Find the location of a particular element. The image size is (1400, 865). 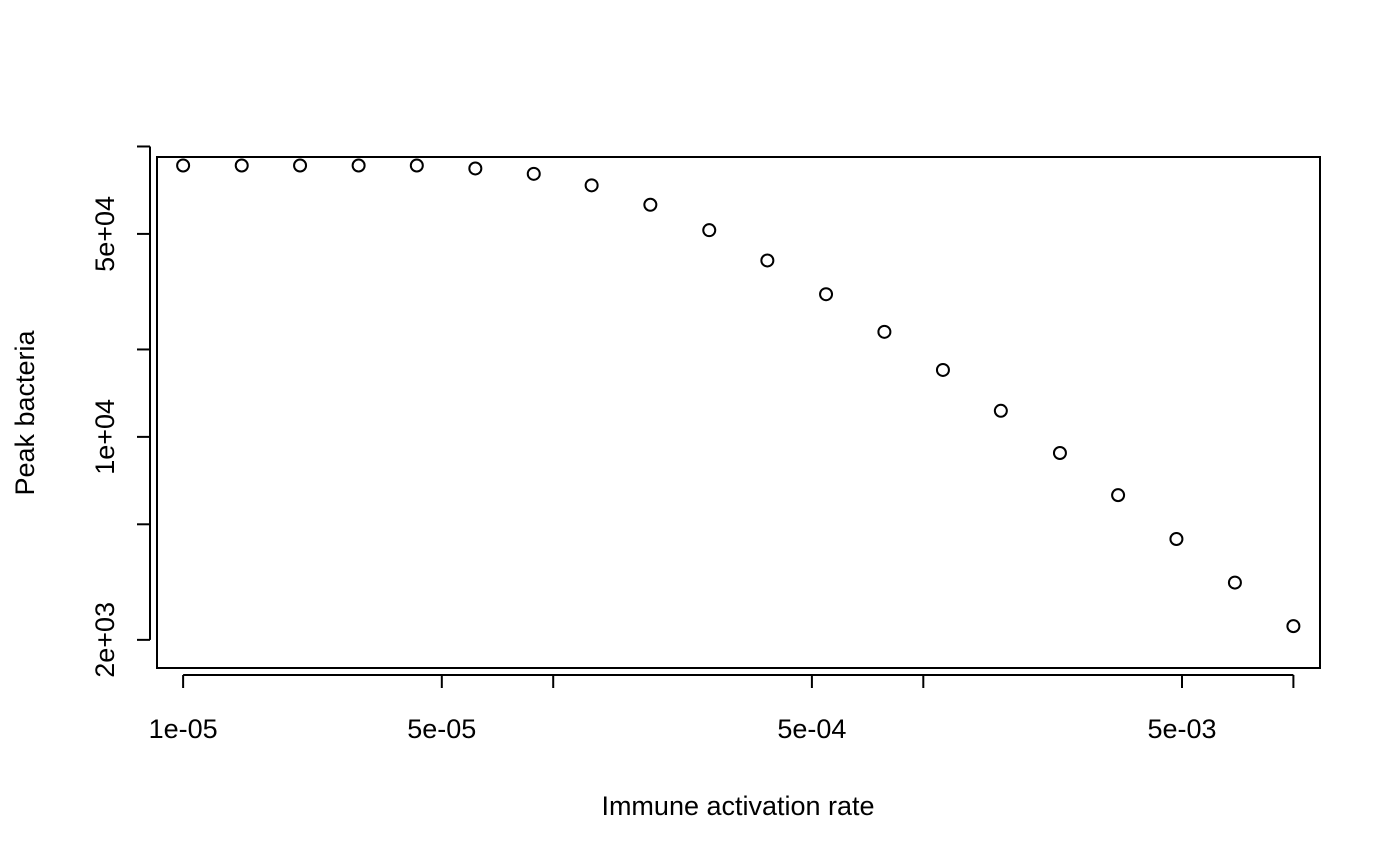

x-tick-label: 5e-04 is located at coordinates (811, 729).